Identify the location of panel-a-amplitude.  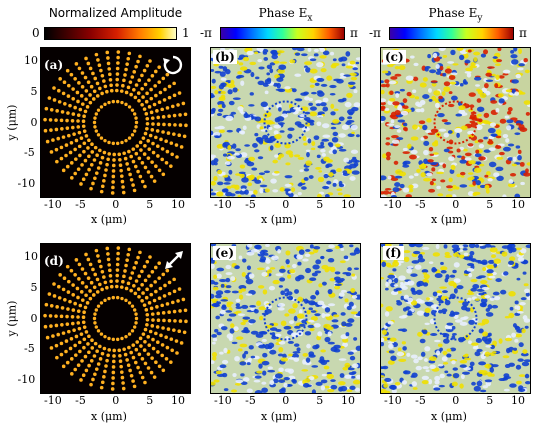
(115, 122).